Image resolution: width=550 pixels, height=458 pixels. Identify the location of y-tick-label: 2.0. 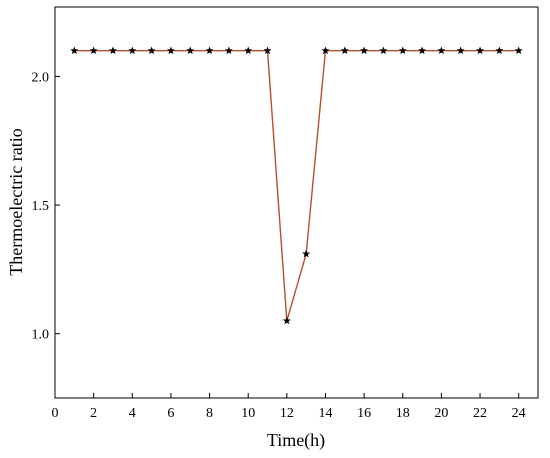
(41, 77).